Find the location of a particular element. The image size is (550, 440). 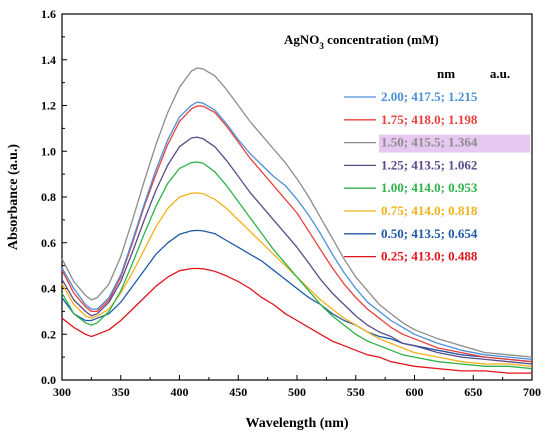

y-tick-label: 0.4 is located at coordinates (48, 289).